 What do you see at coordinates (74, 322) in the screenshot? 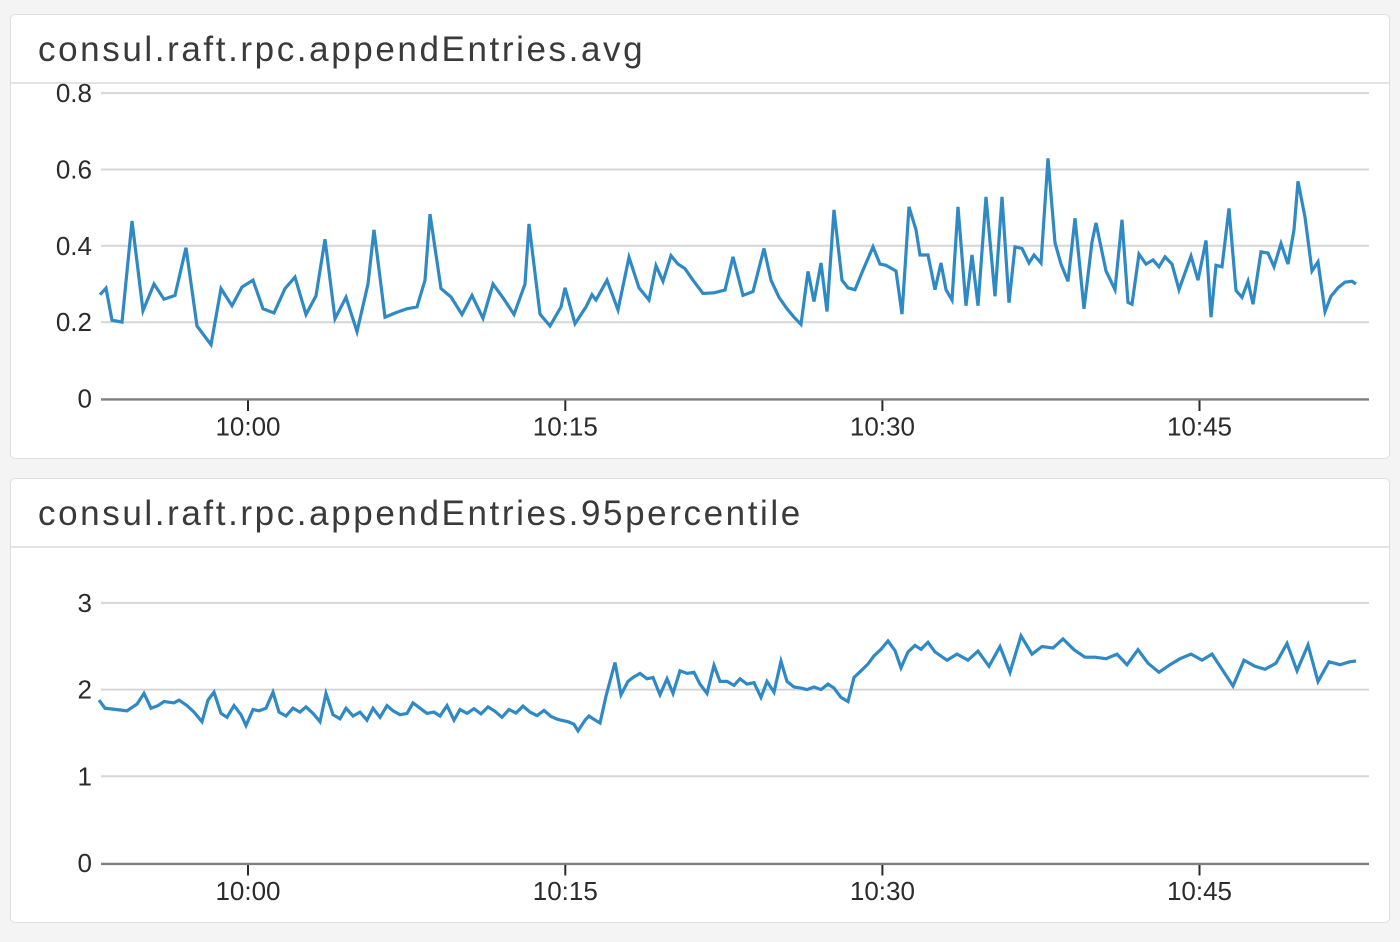
I see `svg-text: 0.2` at bounding box center [74, 322].